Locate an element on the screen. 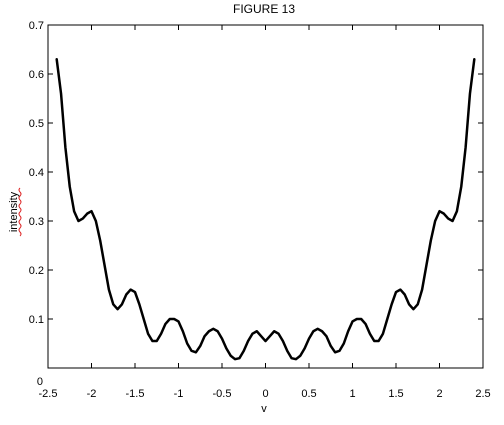 This screenshot has height=425, width=504. x-axis-label: v is located at coordinates (264, 409).